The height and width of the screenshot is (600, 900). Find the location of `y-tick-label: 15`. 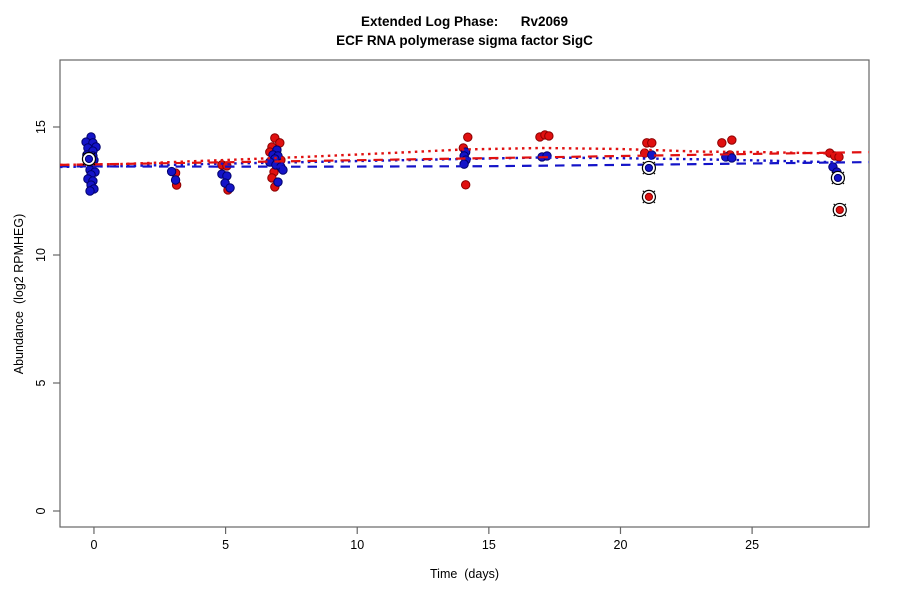

y-tick-label: 15 is located at coordinates (41, 127).